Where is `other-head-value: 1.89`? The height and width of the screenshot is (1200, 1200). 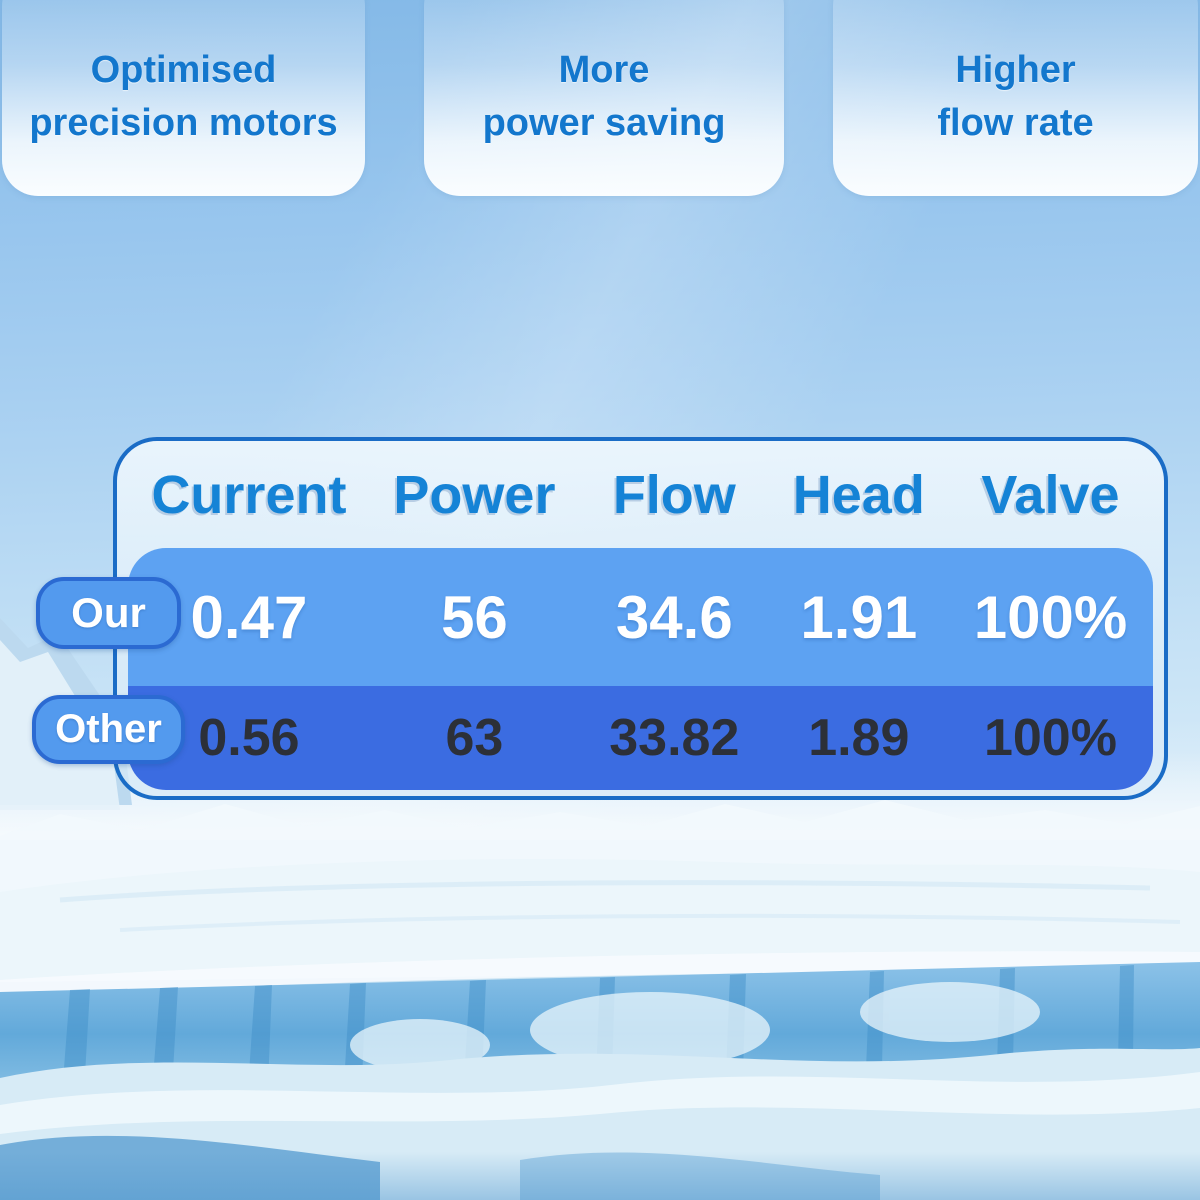
other-head-value: 1.89 is located at coordinates (859, 738).